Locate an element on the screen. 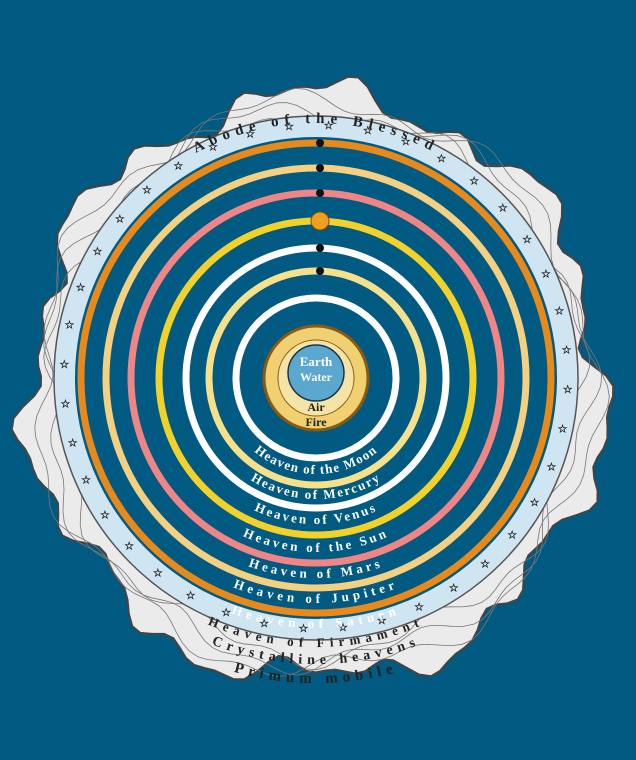 This screenshot has height=760, width=636. sun is located at coordinates (320, 221).